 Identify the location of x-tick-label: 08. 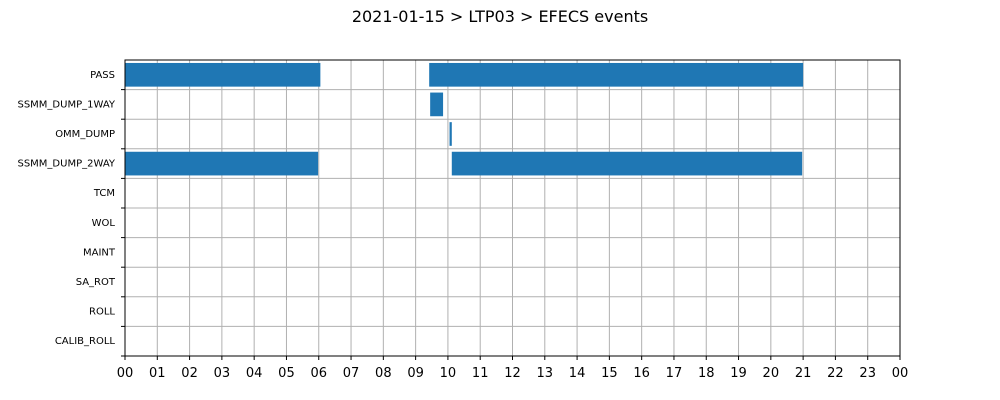
(383, 373).